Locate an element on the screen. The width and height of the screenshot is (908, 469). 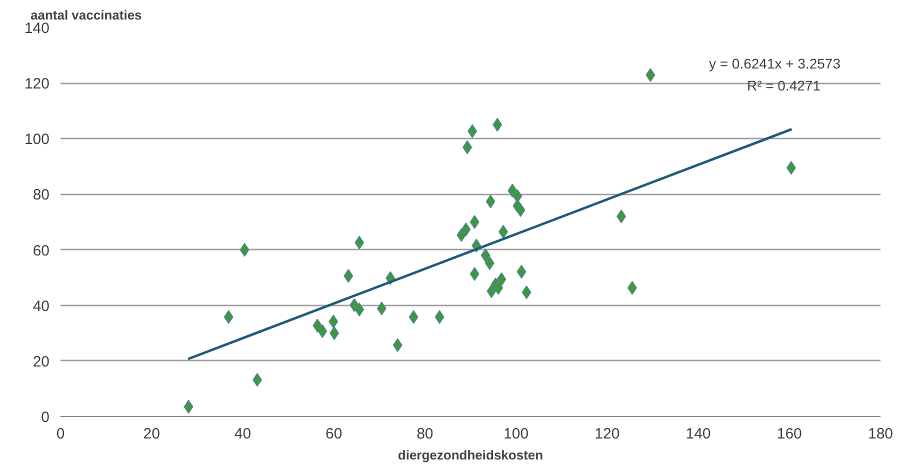
y-tick-label: 80 is located at coordinates (41, 195).